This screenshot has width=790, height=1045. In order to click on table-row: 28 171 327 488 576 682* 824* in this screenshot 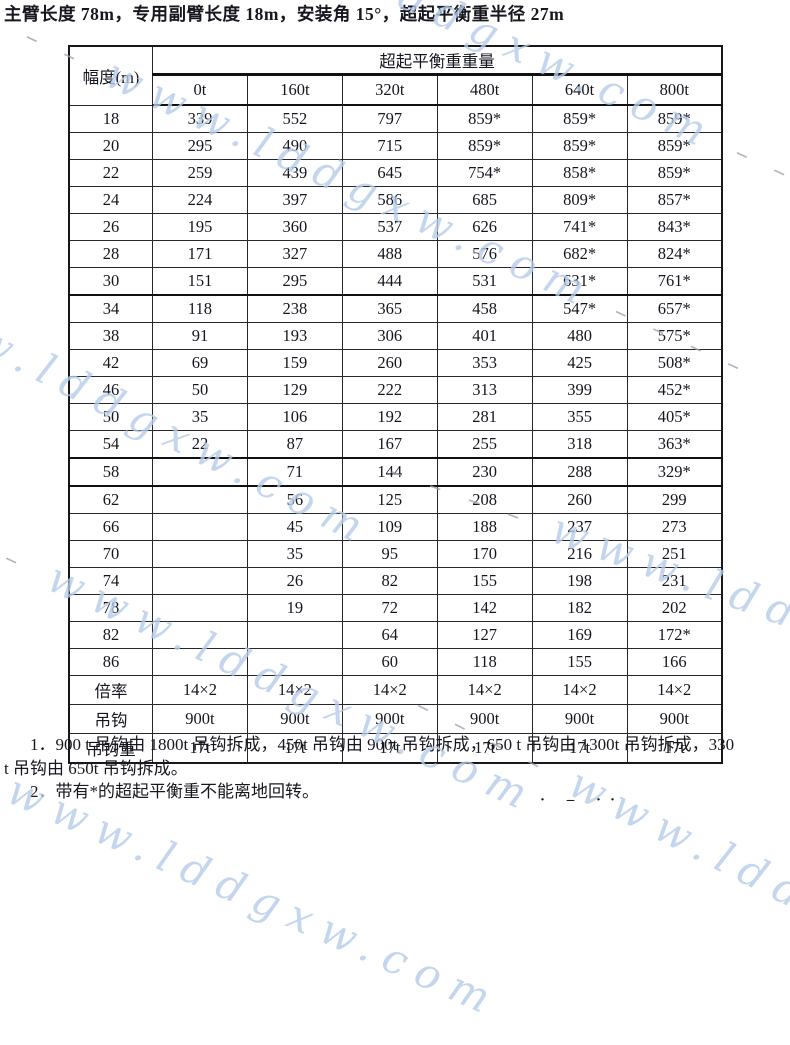, I will do `click(395, 254)`.